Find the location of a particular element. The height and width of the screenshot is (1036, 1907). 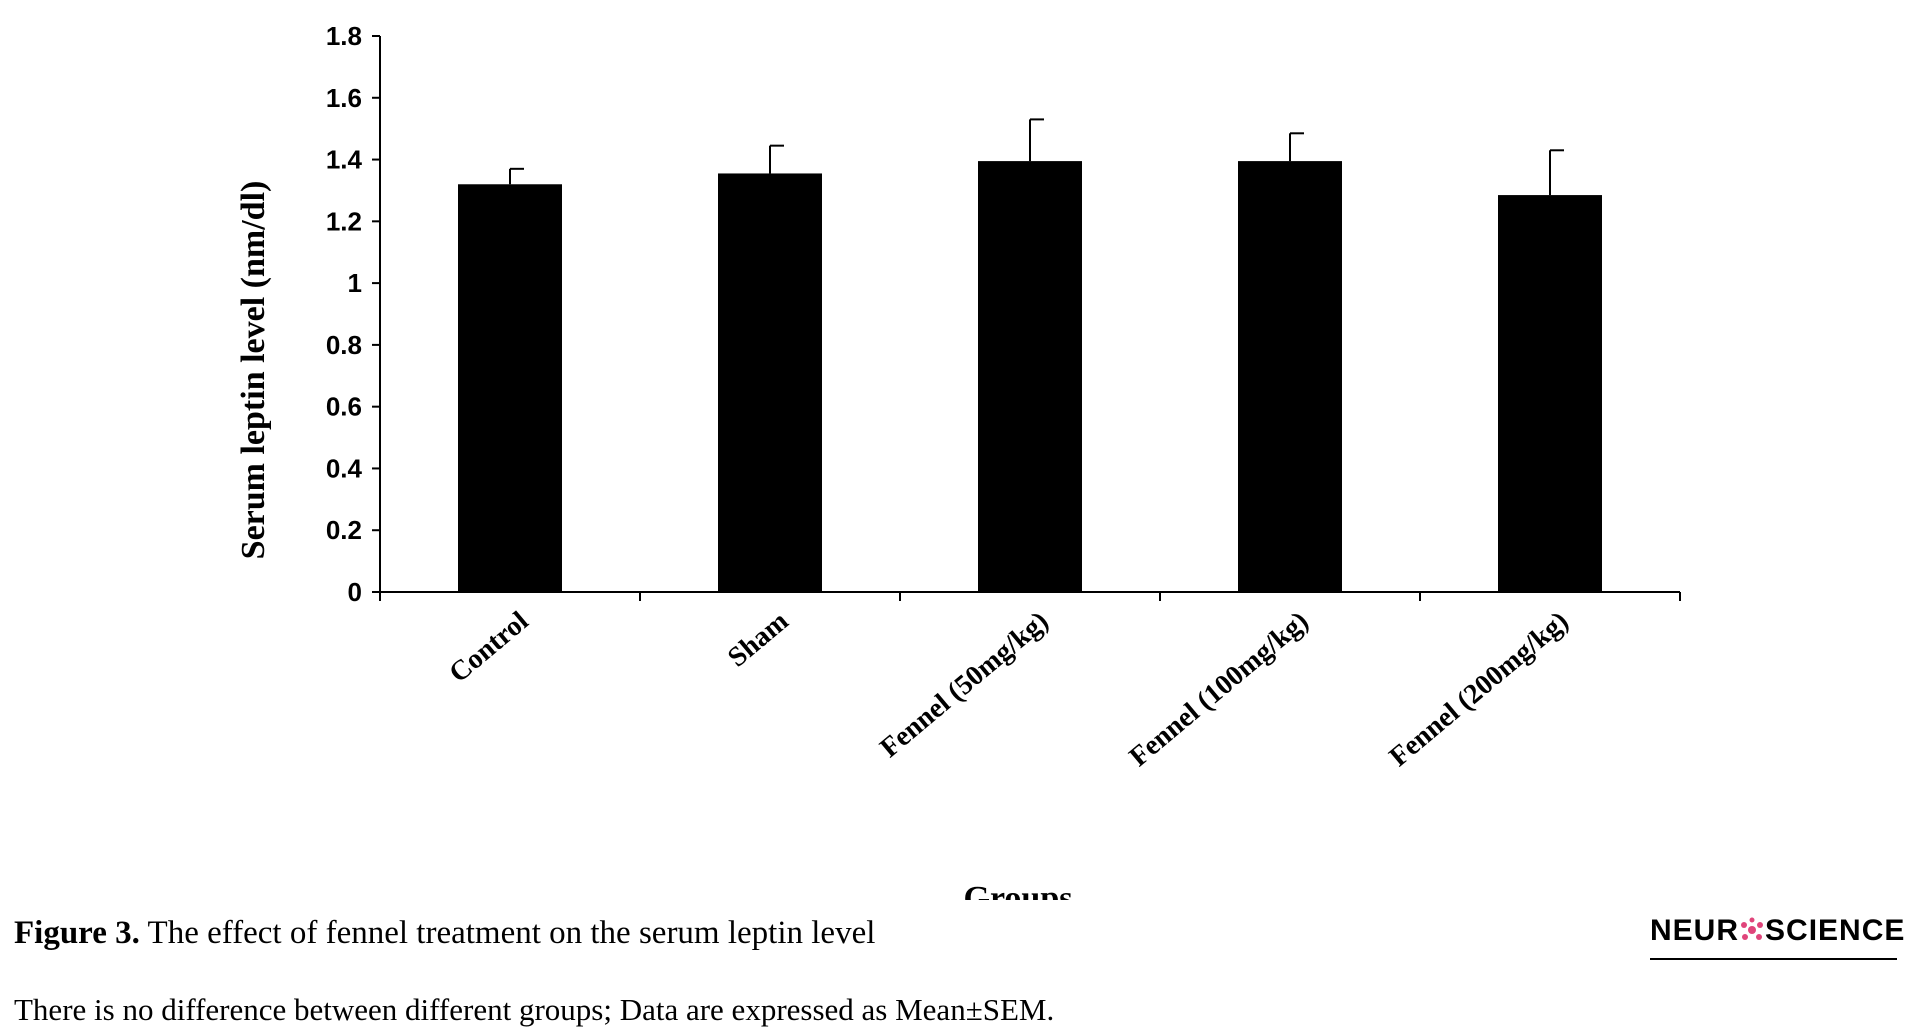

y-tick-label: 1.6 is located at coordinates (344, 98).